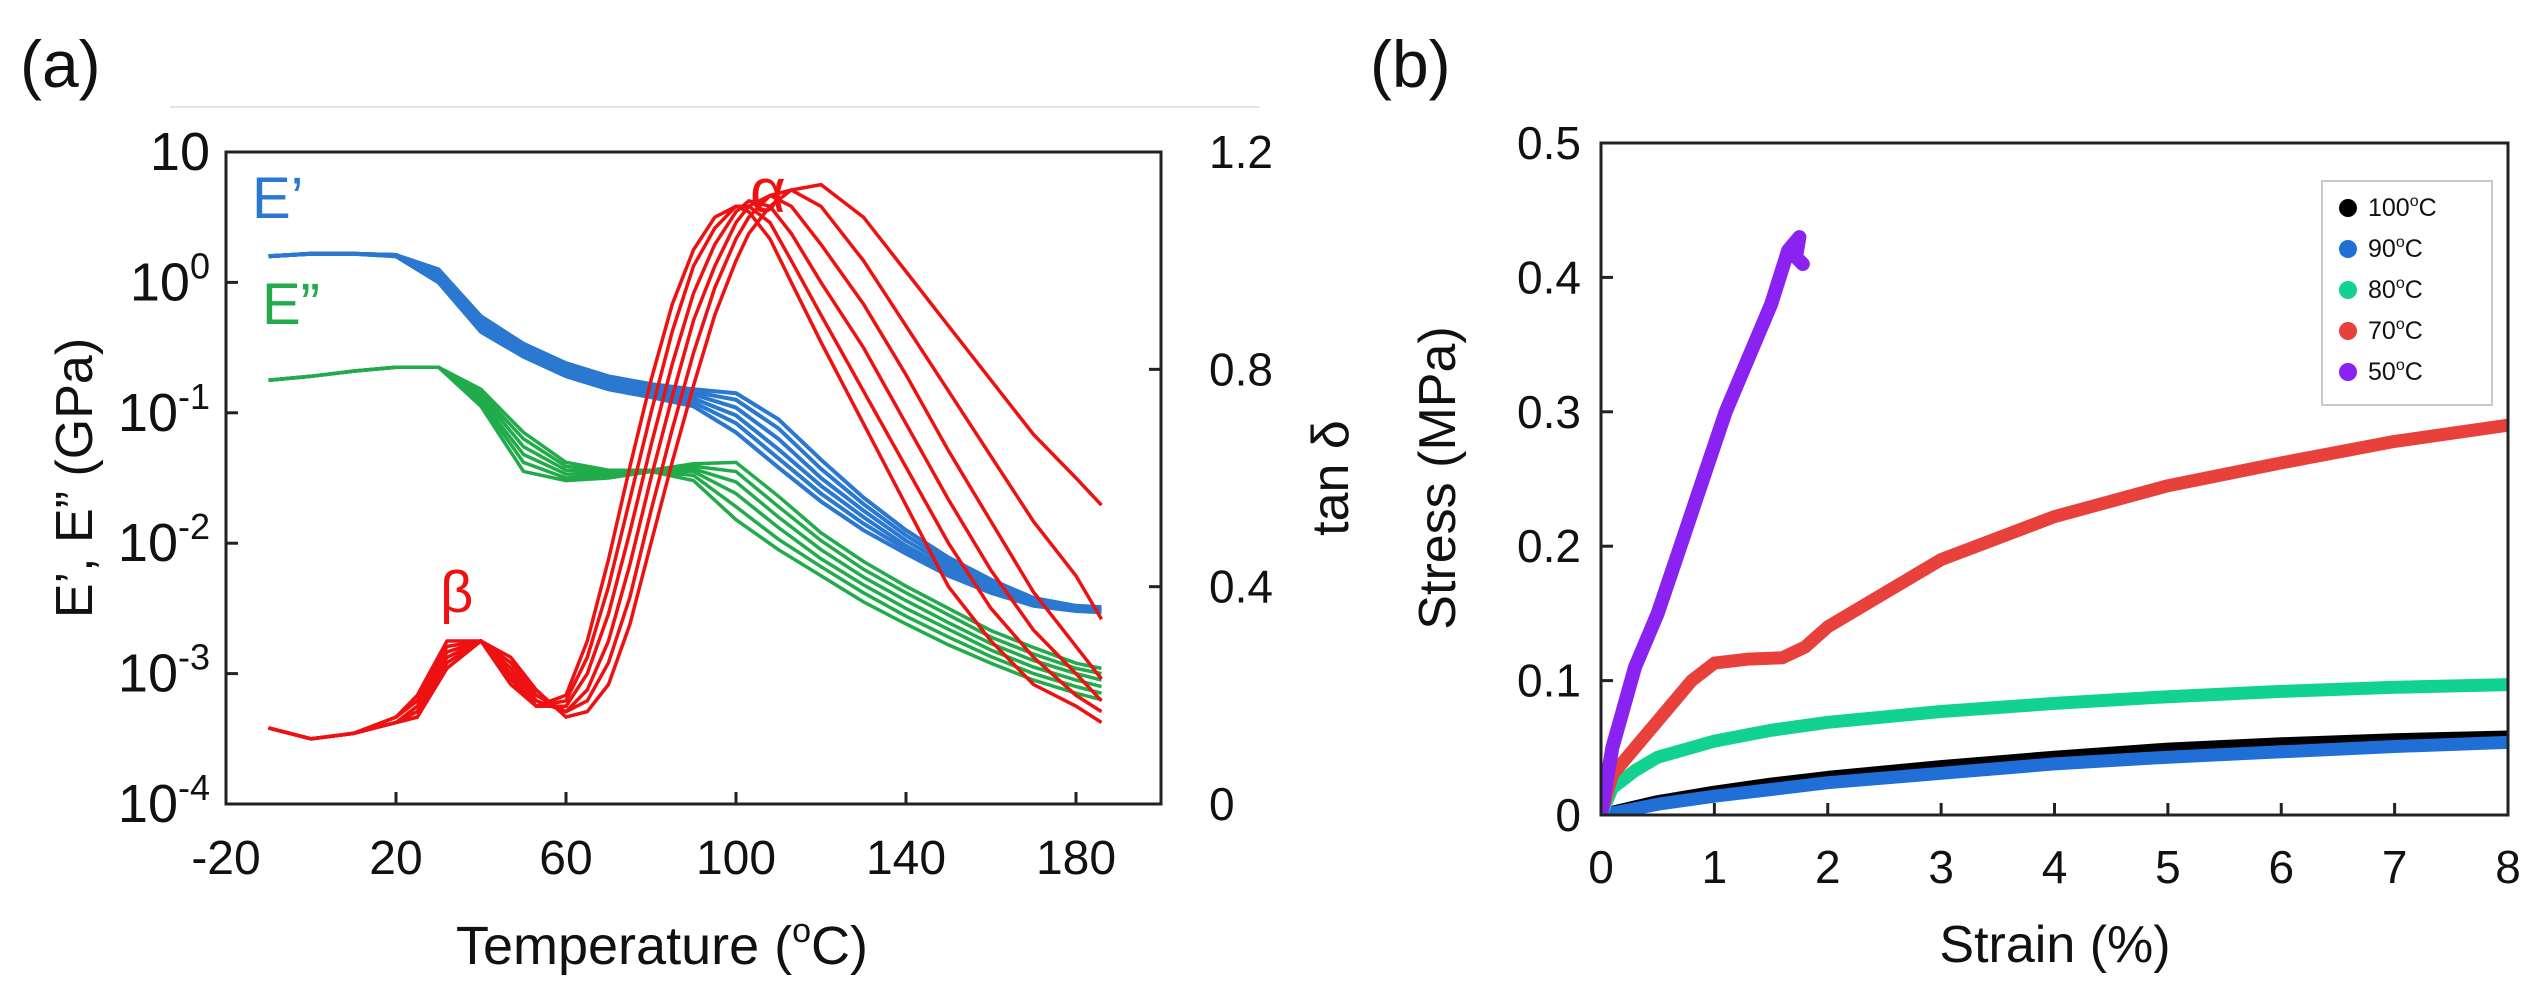 This screenshot has width=2531, height=1008. Describe the element at coordinates (1715, 867) in the screenshot. I see `panel-b-x-tick-label: 1` at that location.